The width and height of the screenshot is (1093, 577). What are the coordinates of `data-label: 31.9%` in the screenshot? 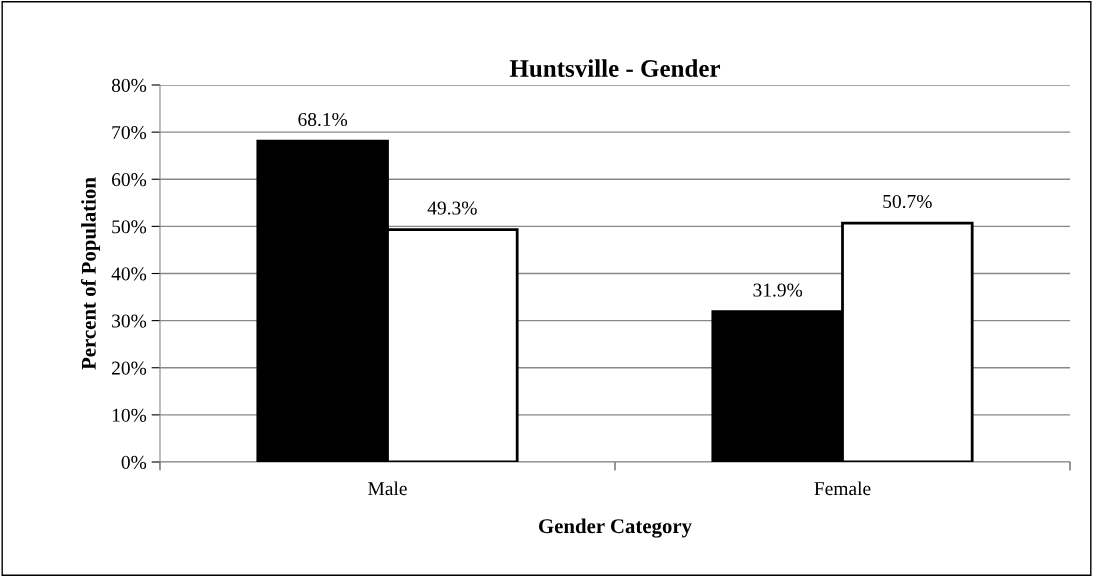 It's located at (778, 290).